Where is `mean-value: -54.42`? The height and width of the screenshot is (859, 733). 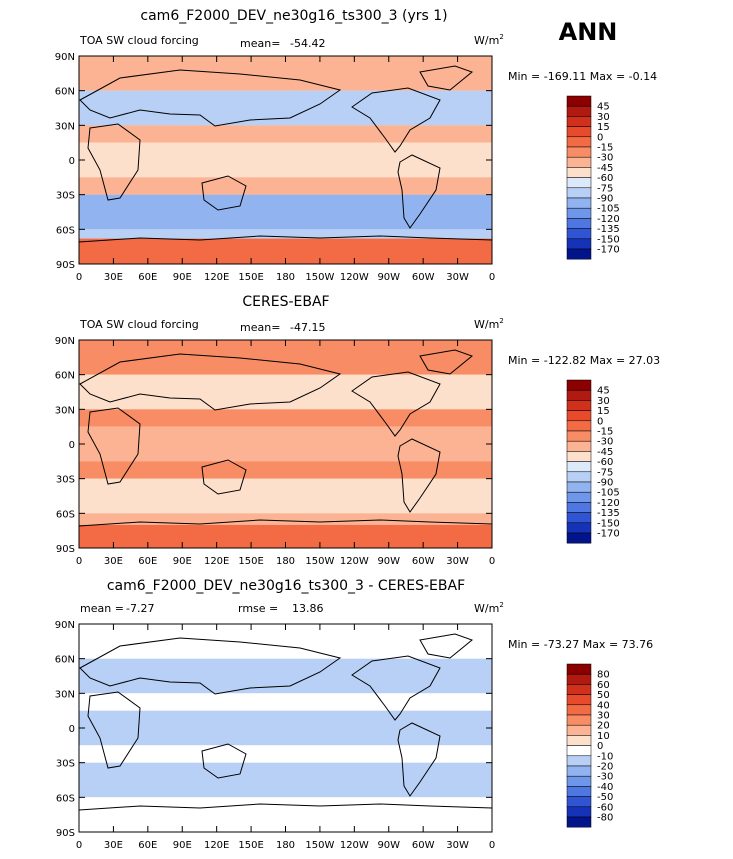 mean-value: -54.42 is located at coordinates (307, 43).